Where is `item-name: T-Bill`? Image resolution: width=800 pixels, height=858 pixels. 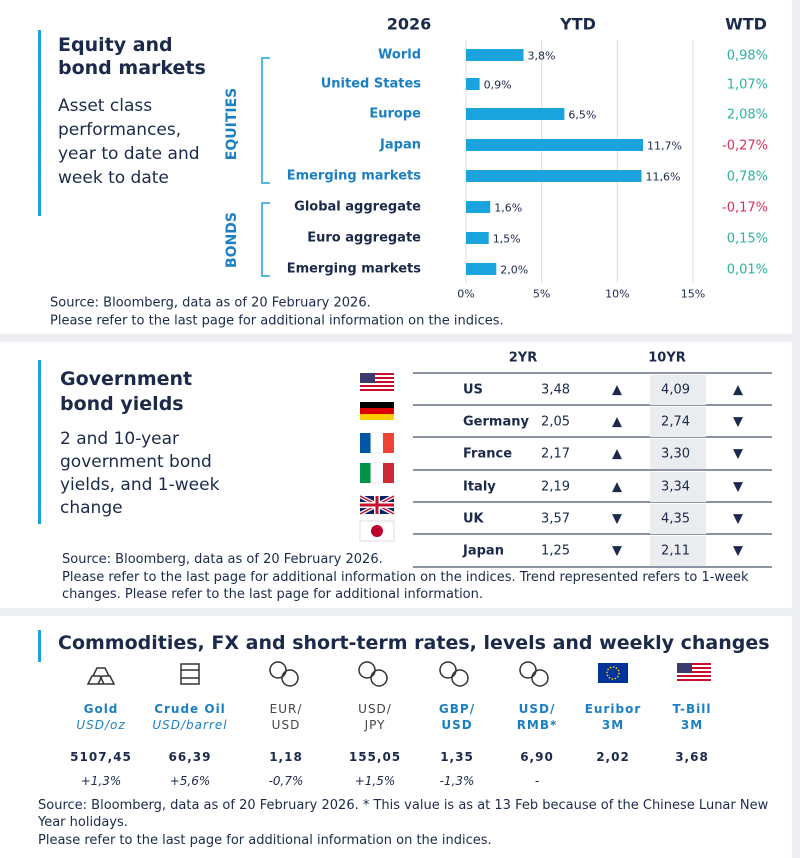
item-name: T-Bill is located at coordinates (692, 709).